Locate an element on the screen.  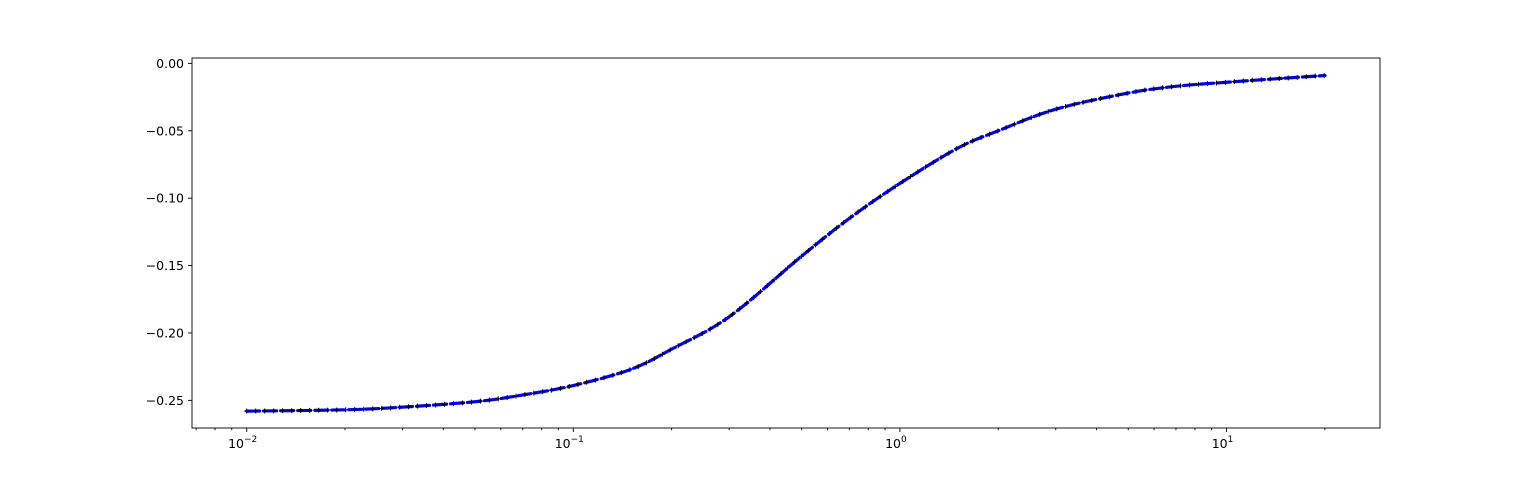
x-tick-label: 10¹ is located at coordinates (1223, 443).